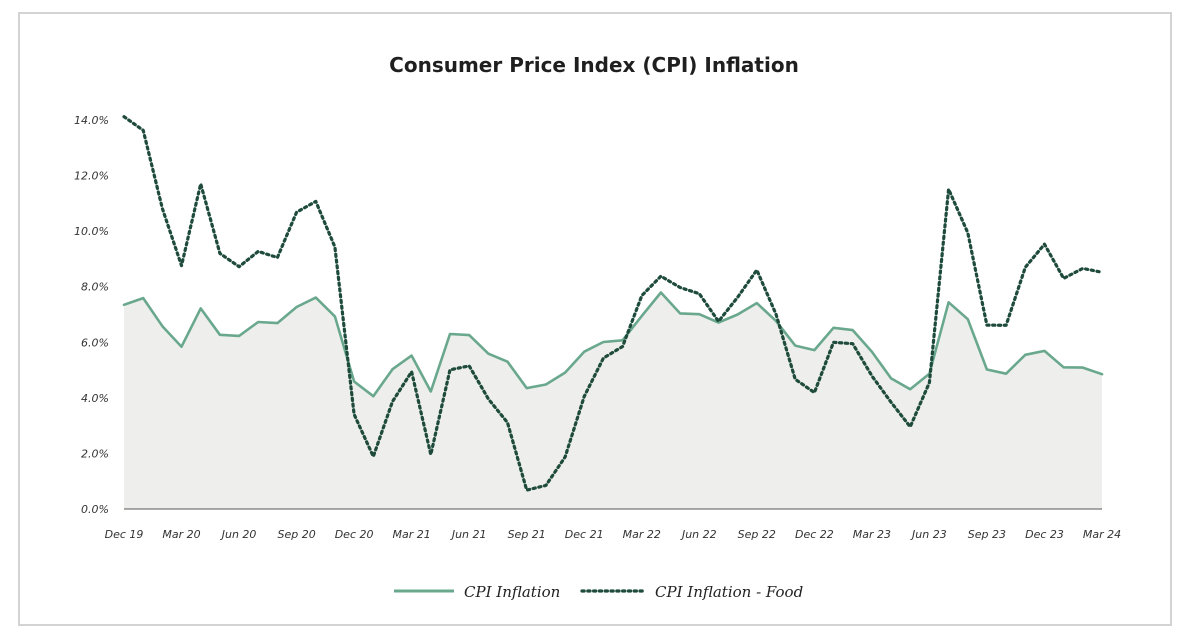 This screenshot has height=643, width=1200. What do you see at coordinates (584, 534) in the screenshot?
I see `x-tick-label: Dec 21` at bounding box center [584, 534].